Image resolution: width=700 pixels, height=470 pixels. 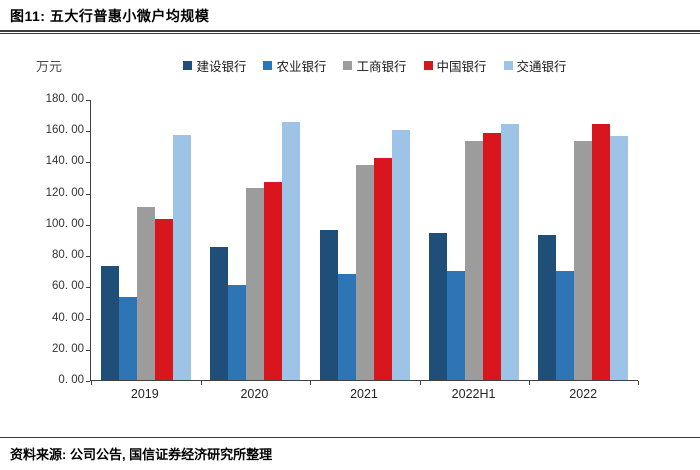 What do you see at coordinates (273, 280) in the screenshot?
I see `bar-中国银行-2020` at bounding box center [273, 280].